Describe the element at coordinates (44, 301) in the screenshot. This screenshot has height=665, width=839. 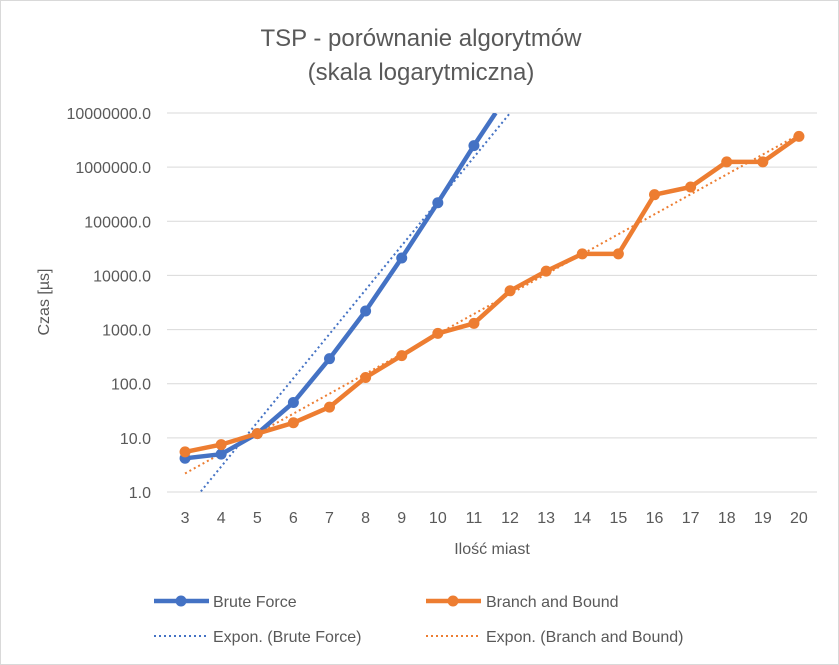
I see `y-axis-title: Czas [µs]` at that location.